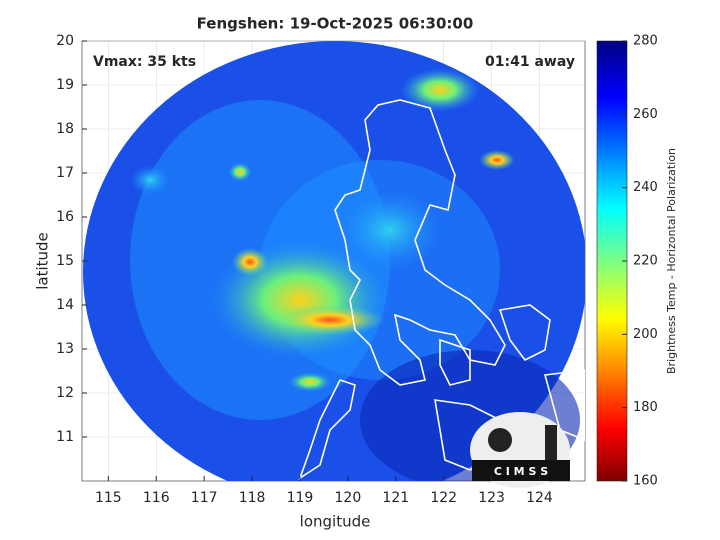  I want to click on y-axis-label: latitude, so click(43, 261).